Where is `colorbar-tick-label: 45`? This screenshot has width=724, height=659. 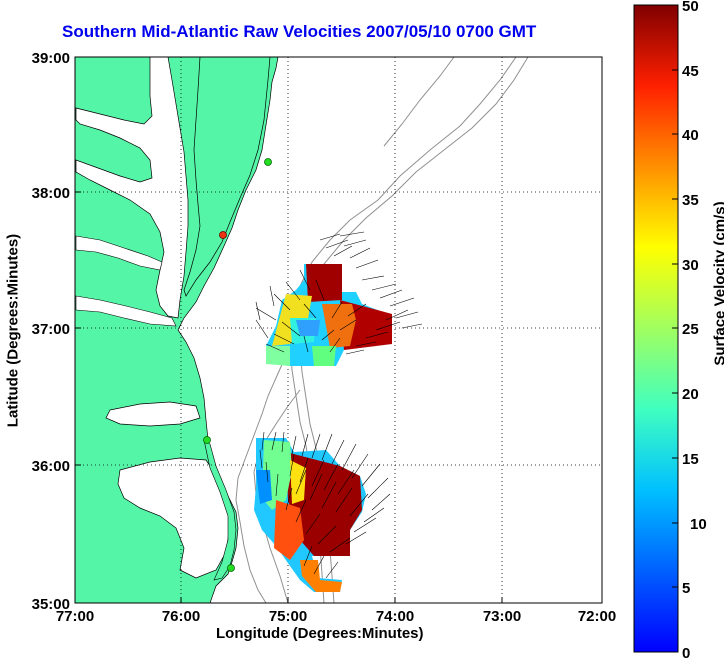
colorbar-tick-label: 45 is located at coordinates (690, 71).